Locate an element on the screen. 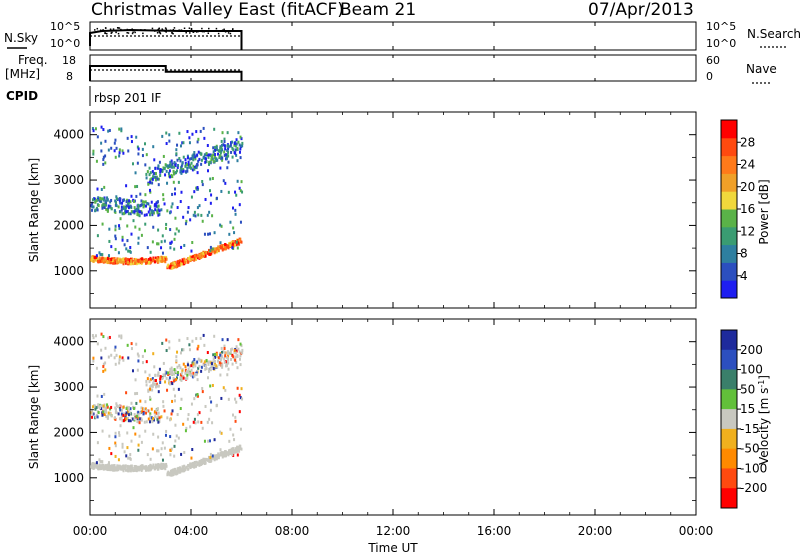  plot-title: Christmas Valley East (fitACF) is located at coordinates (217, 10).